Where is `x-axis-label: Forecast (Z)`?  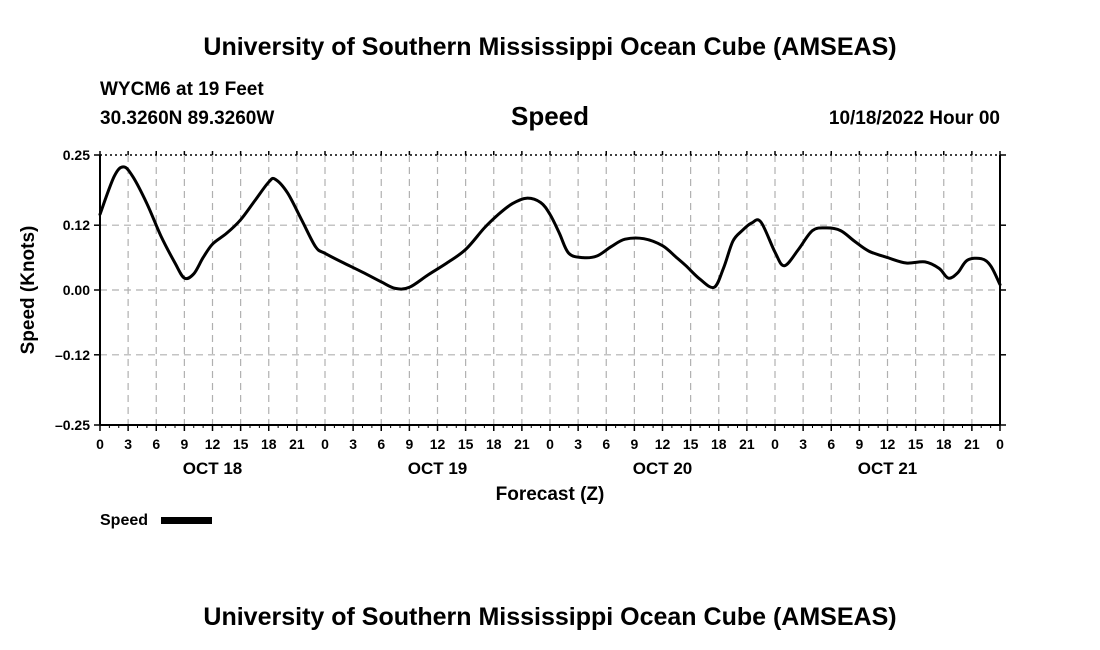 x-axis-label: Forecast (Z) is located at coordinates (550, 494).